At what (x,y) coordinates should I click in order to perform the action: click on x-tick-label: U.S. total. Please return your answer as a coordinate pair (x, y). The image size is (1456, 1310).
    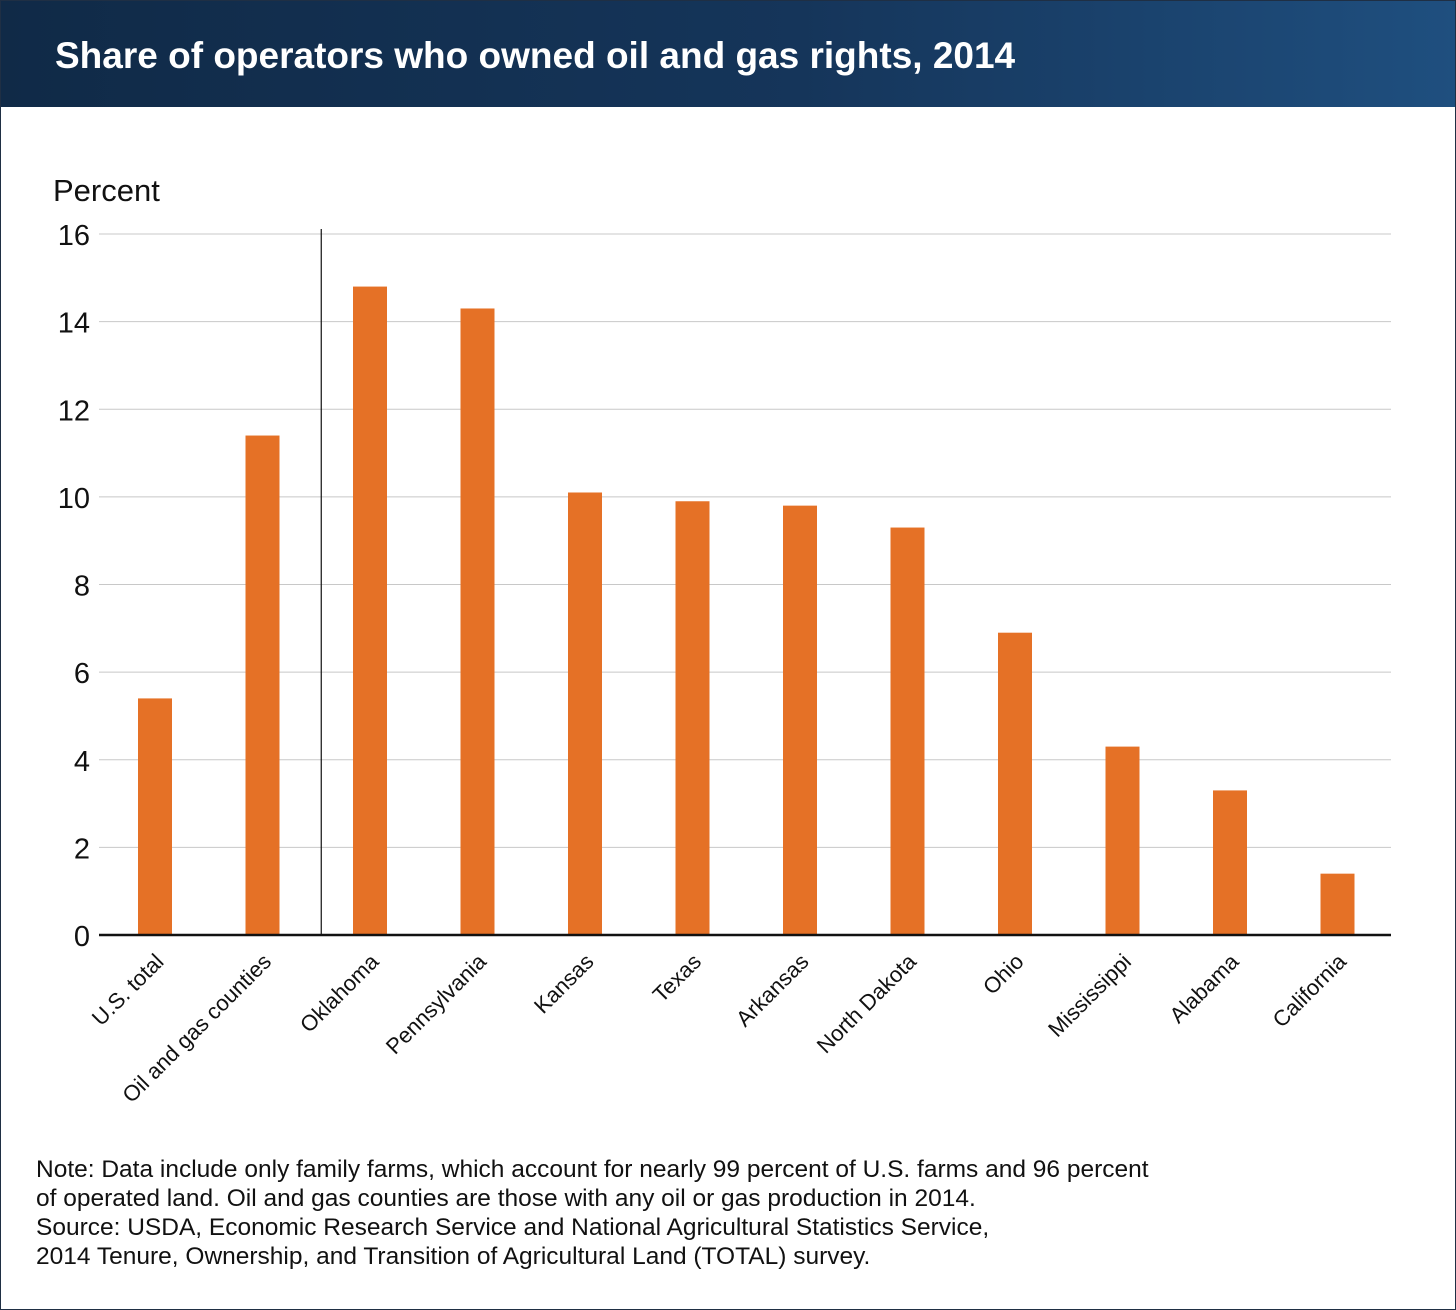
    Looking at the image, I should click on (128, 990).